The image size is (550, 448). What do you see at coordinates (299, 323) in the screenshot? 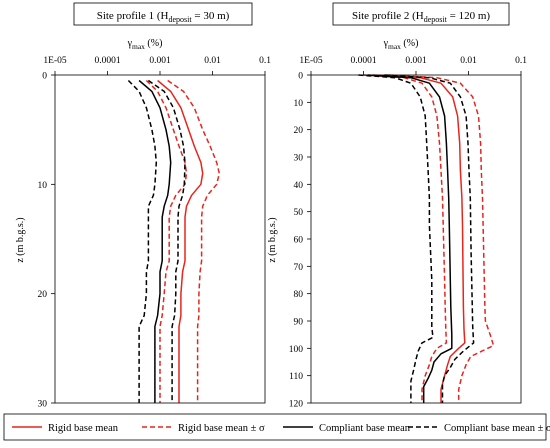
I see `y-tick-label: 90` at bounding box center [299, 323].